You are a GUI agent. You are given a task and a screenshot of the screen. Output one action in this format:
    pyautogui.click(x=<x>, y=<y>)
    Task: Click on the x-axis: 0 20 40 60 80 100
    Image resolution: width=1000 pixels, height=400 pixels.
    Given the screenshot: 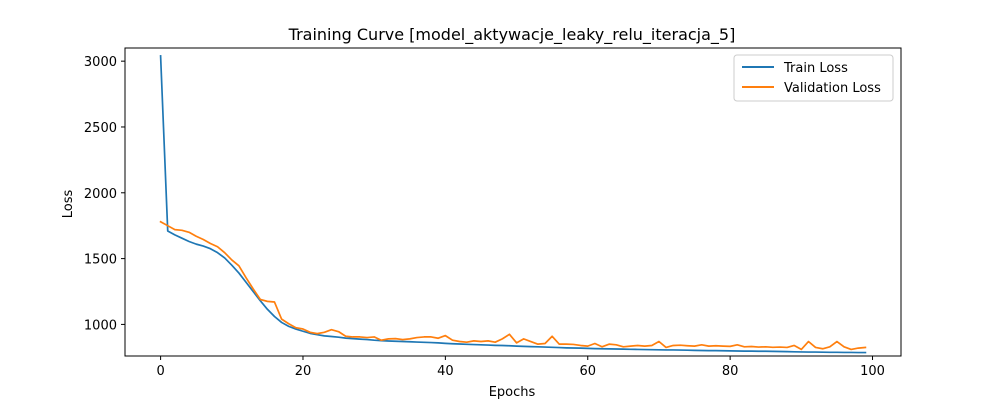 What is the action you would take?
    pyautogui.click(x=520, y=367)
    